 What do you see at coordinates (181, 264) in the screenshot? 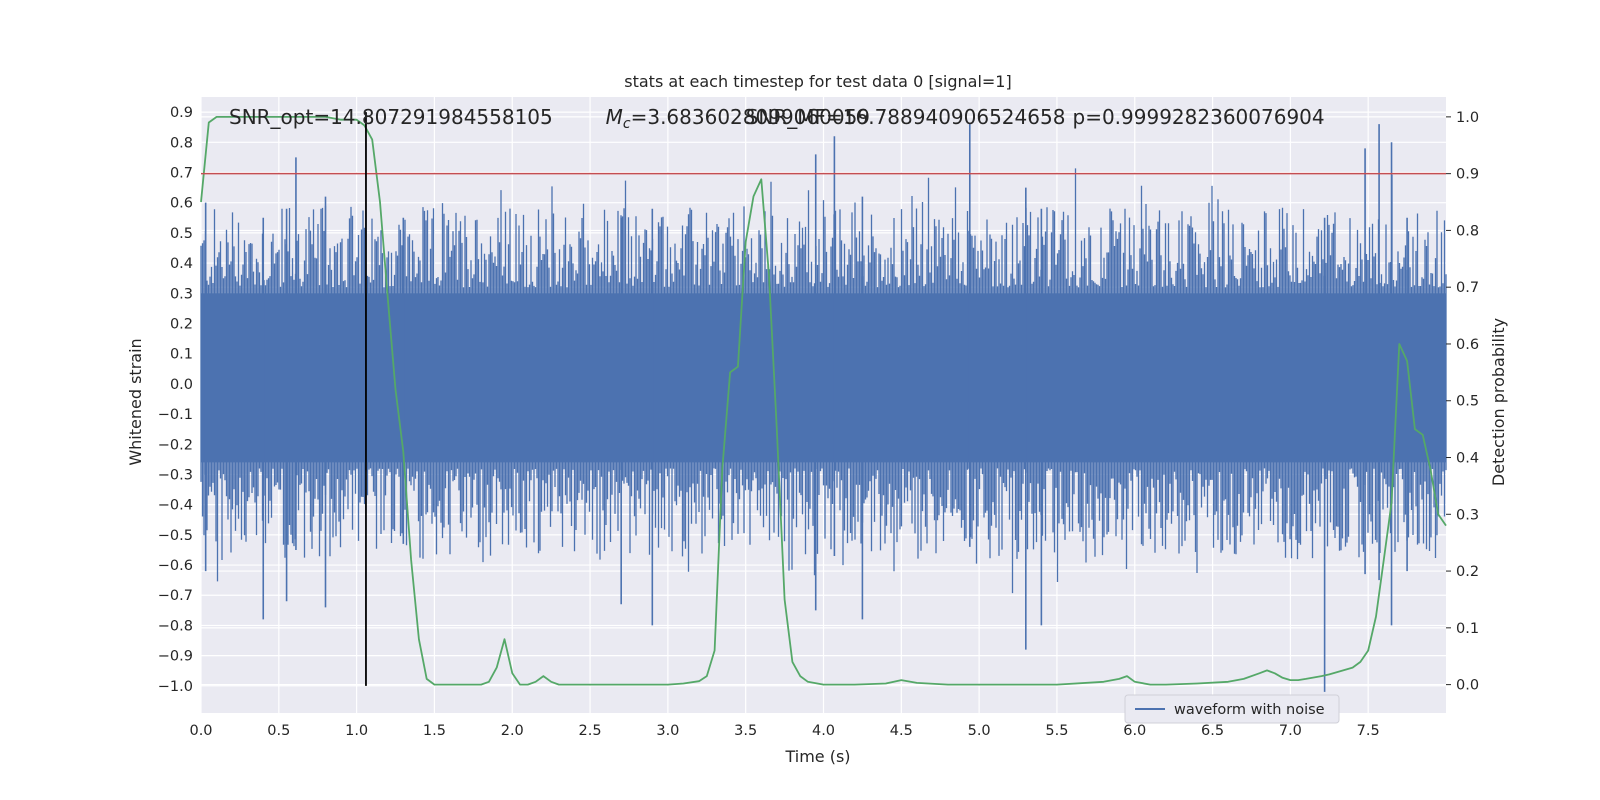
I see `y-tick-label: 0.4` at bounding box center [181, 264].